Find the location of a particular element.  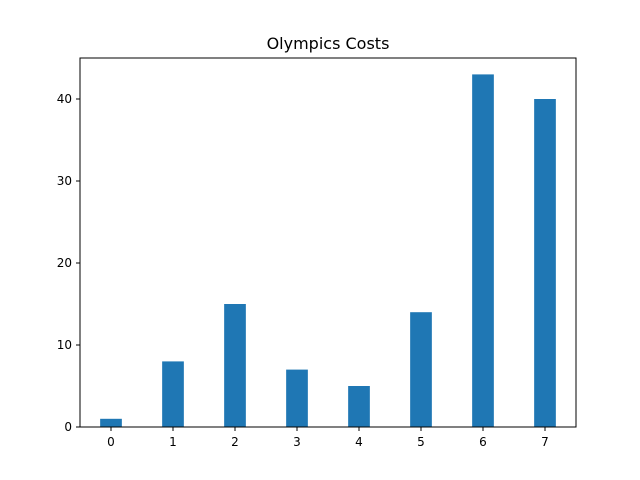

y-axis: 0 10 20 30 40 is located at coordinates (68, 263).